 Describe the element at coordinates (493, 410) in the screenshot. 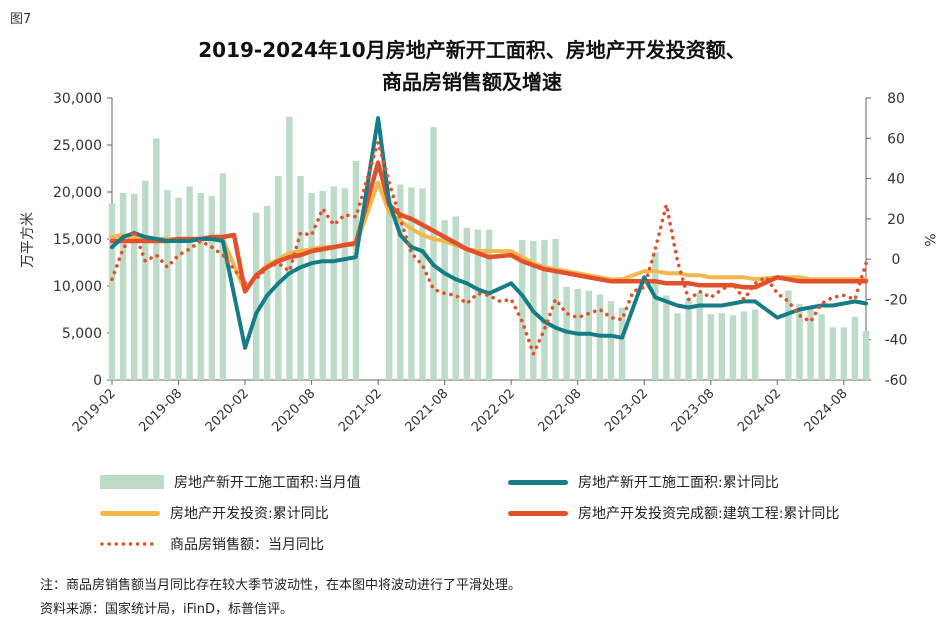

I see `x-tick-label: 2022-02` at that location.